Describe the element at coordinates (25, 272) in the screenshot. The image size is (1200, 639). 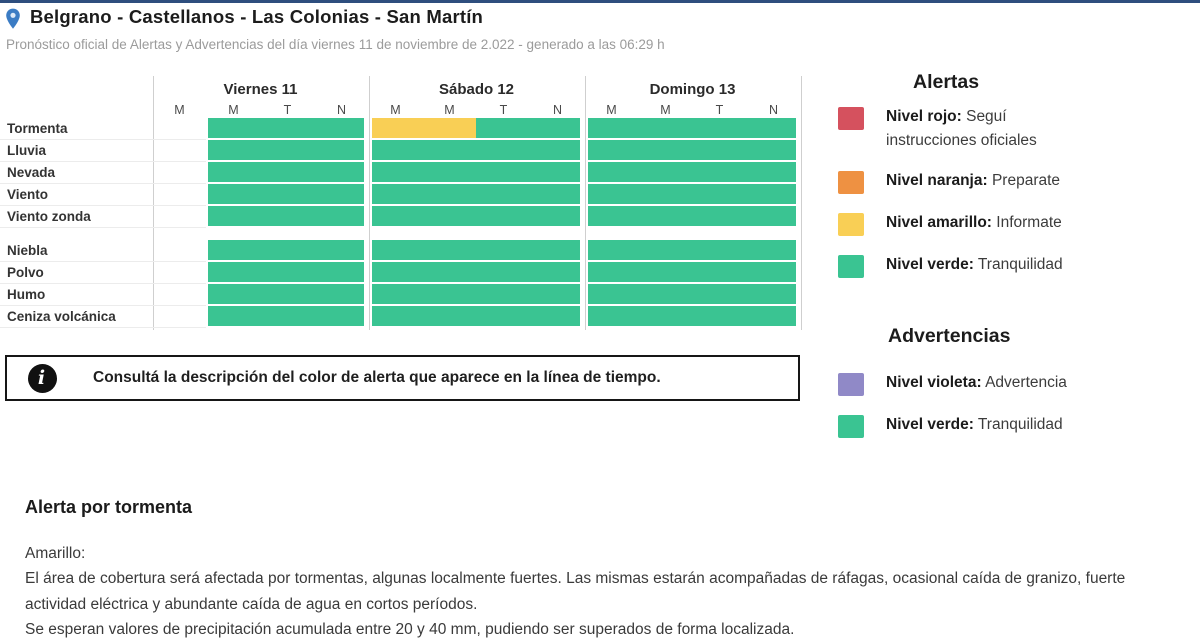
I see `phenomenon-label: Polvo` at that location.